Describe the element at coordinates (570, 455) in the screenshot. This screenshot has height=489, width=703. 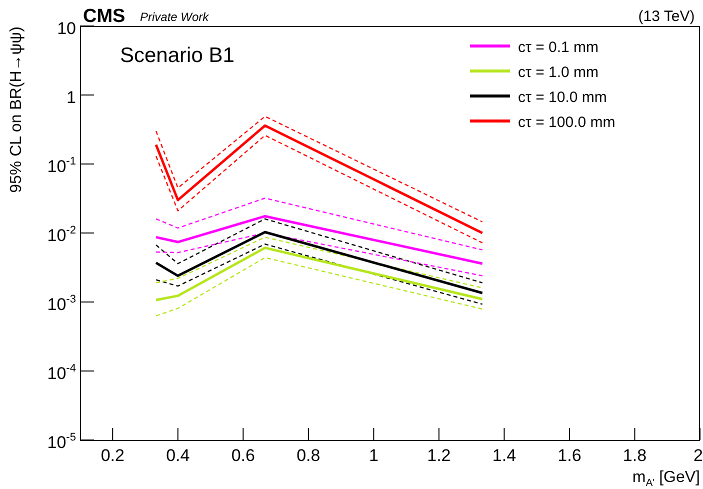
I see `x-tick-label: 1.6` at that location.